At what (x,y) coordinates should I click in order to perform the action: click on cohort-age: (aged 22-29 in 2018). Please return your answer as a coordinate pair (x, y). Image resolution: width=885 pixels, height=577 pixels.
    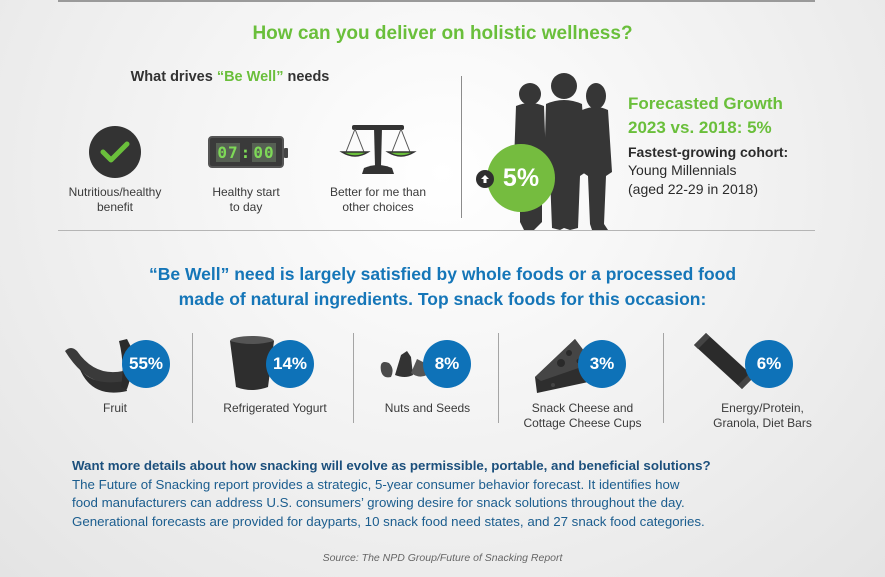
    Looking at the image, I should click on (693, 189).